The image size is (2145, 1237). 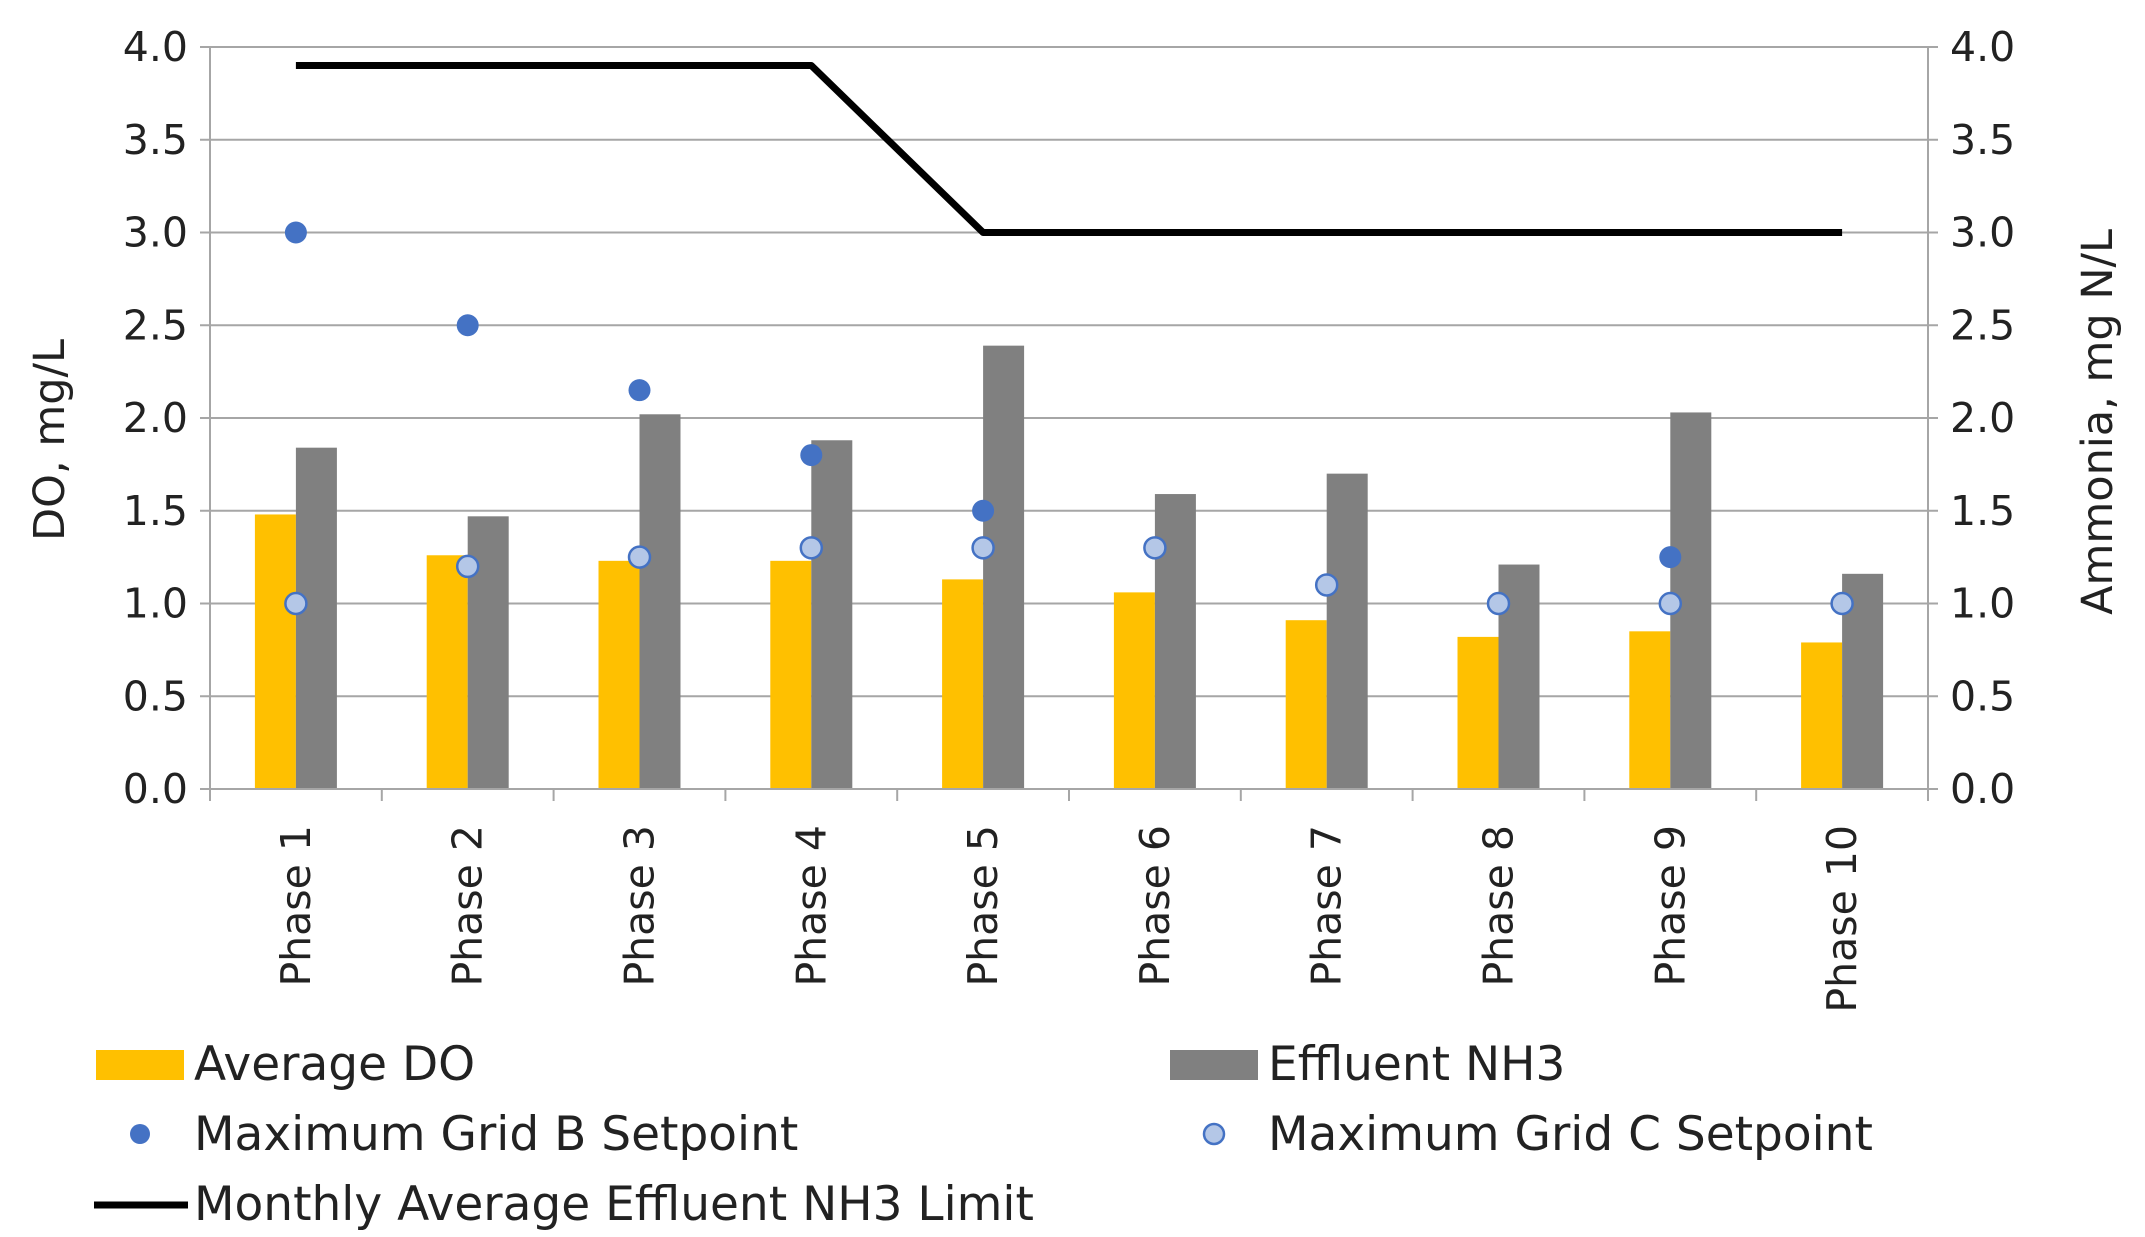 I want to click on right-y-tick-label: 0.5, so click(x=1982, y=696).